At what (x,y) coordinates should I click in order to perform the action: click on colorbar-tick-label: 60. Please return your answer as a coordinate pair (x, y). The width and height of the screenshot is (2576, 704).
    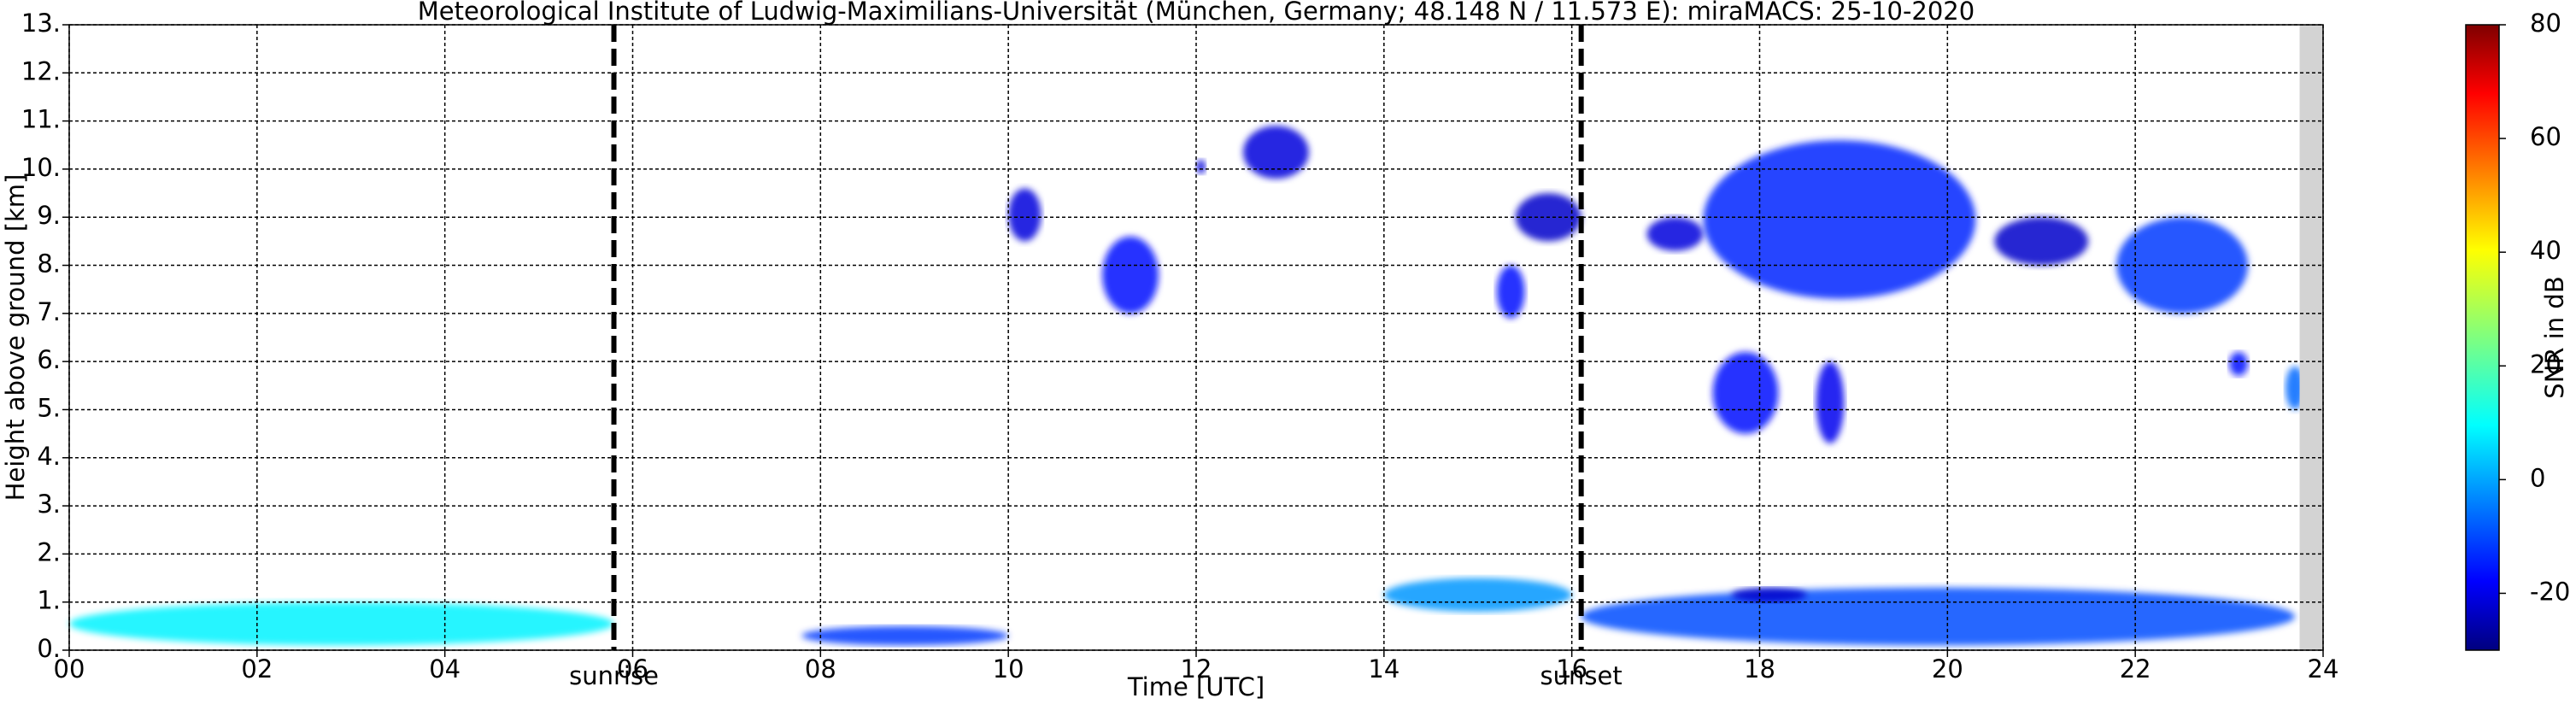
    Looking at the image, I should click on (2545, 136).